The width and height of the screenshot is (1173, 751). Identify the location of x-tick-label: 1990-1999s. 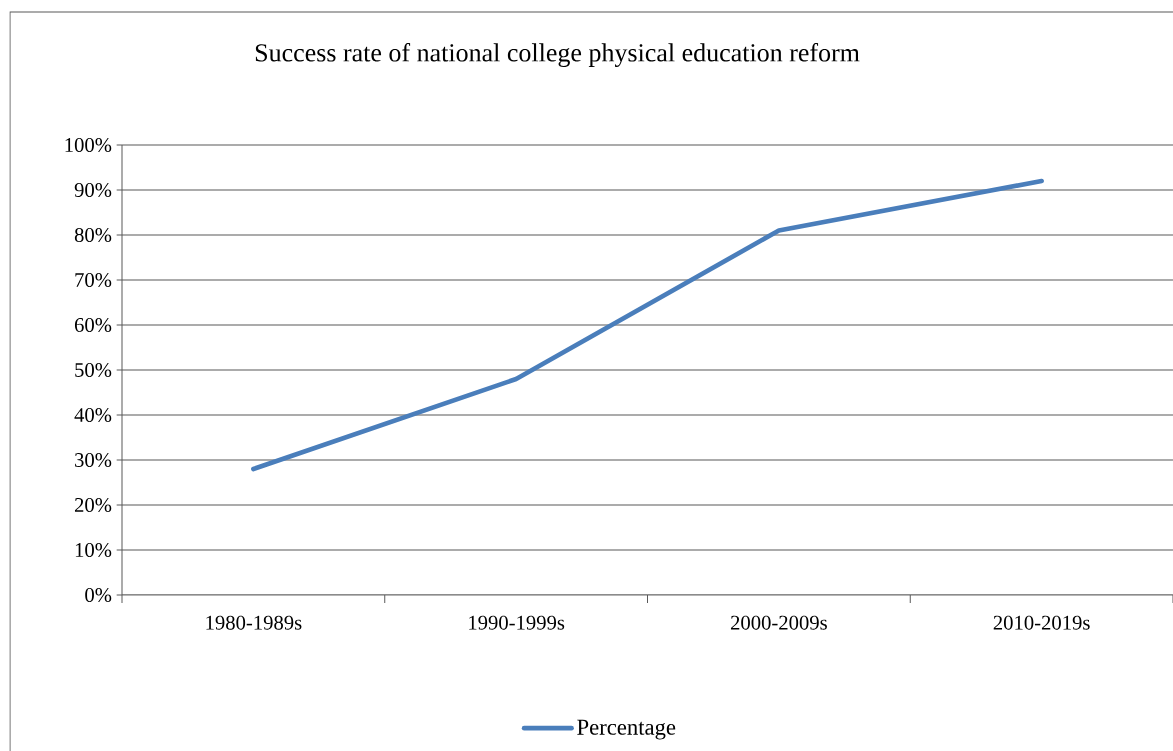
(517, 622).